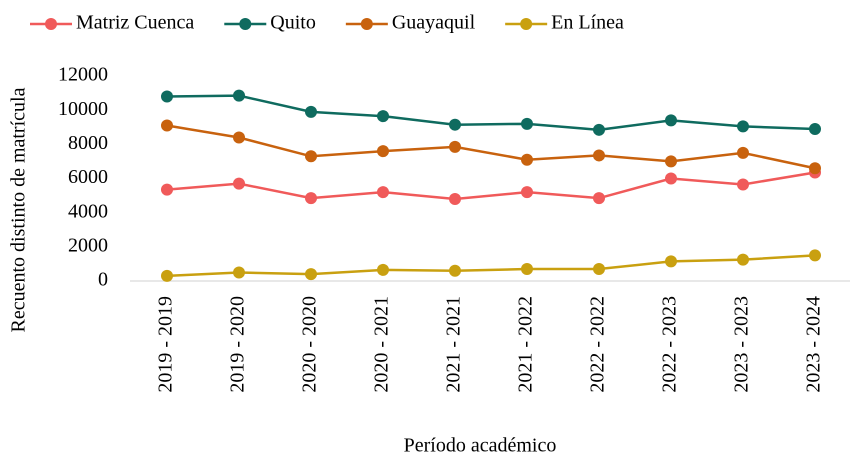  What do you see at coordinates (526, 344) in the screenshot?
I see `x-tick-label: 2021 - 2022` at bounding box center [526, 344].